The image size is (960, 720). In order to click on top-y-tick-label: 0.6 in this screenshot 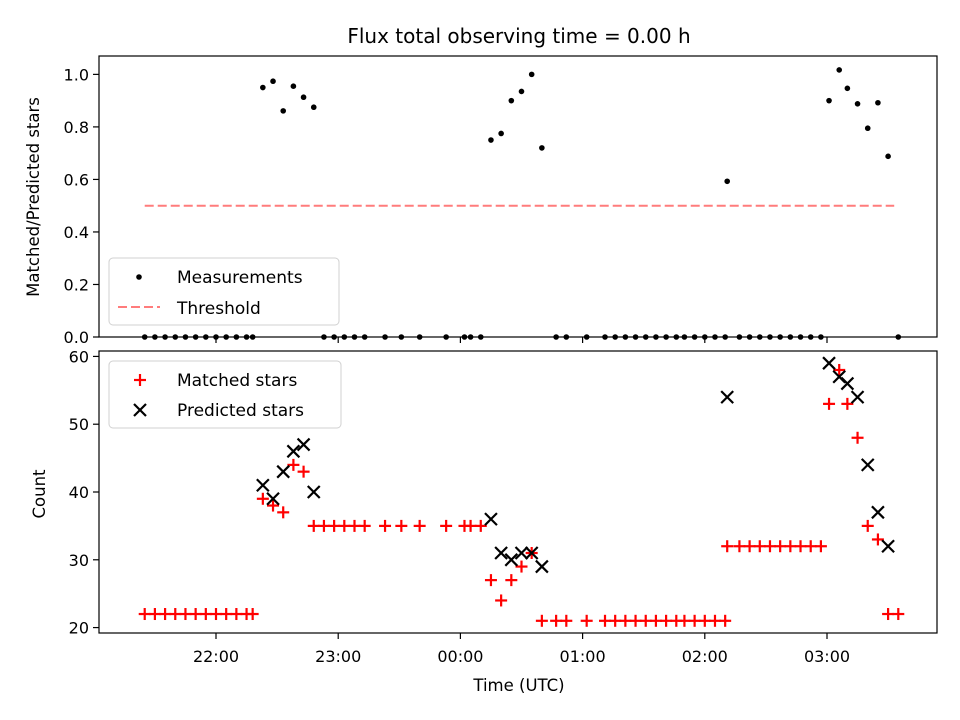, I will do `click(76, 179)`.